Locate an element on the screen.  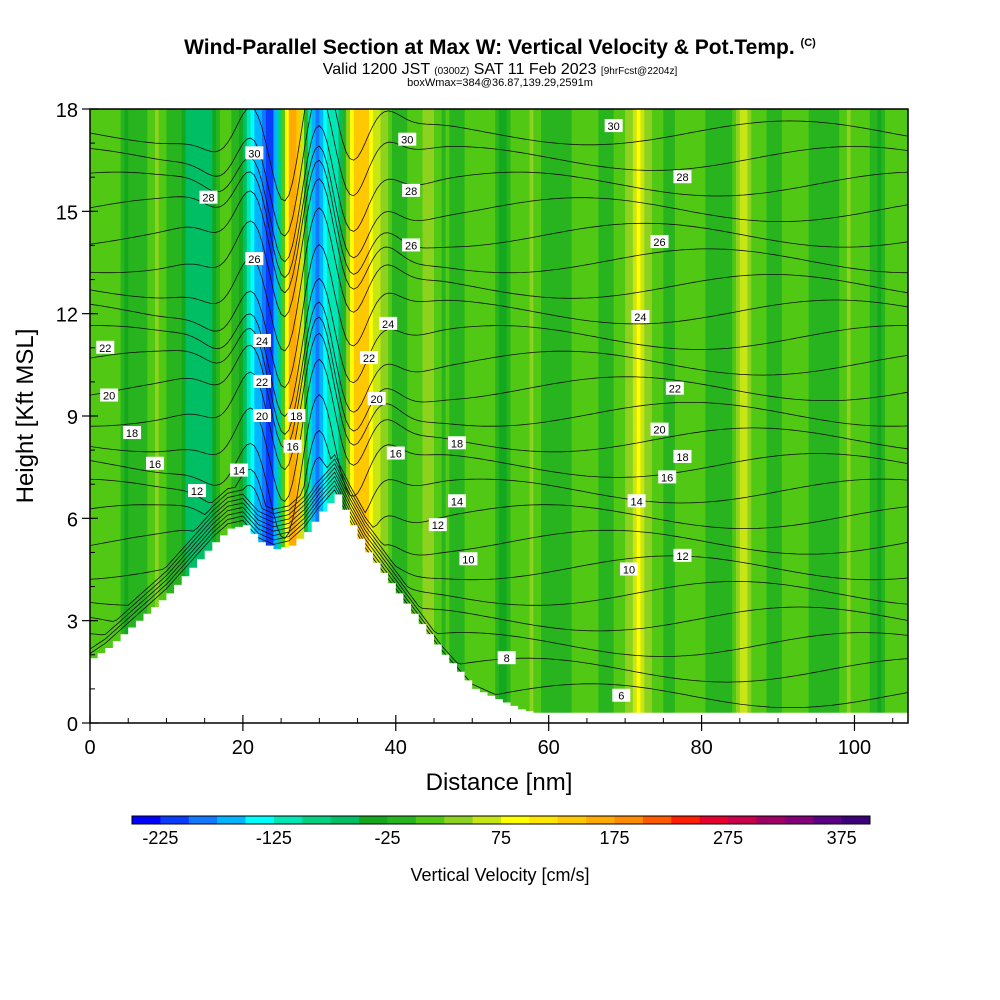
theta-label-31: 12 is located at coordinates (197, 491).